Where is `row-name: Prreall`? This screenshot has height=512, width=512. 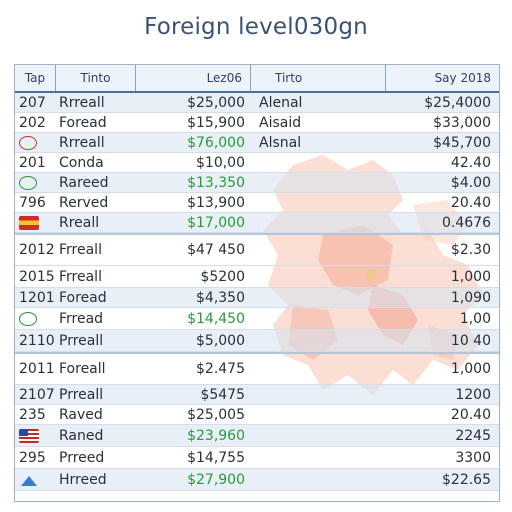
row-name: Prreall is located at coordinates (81, 394).